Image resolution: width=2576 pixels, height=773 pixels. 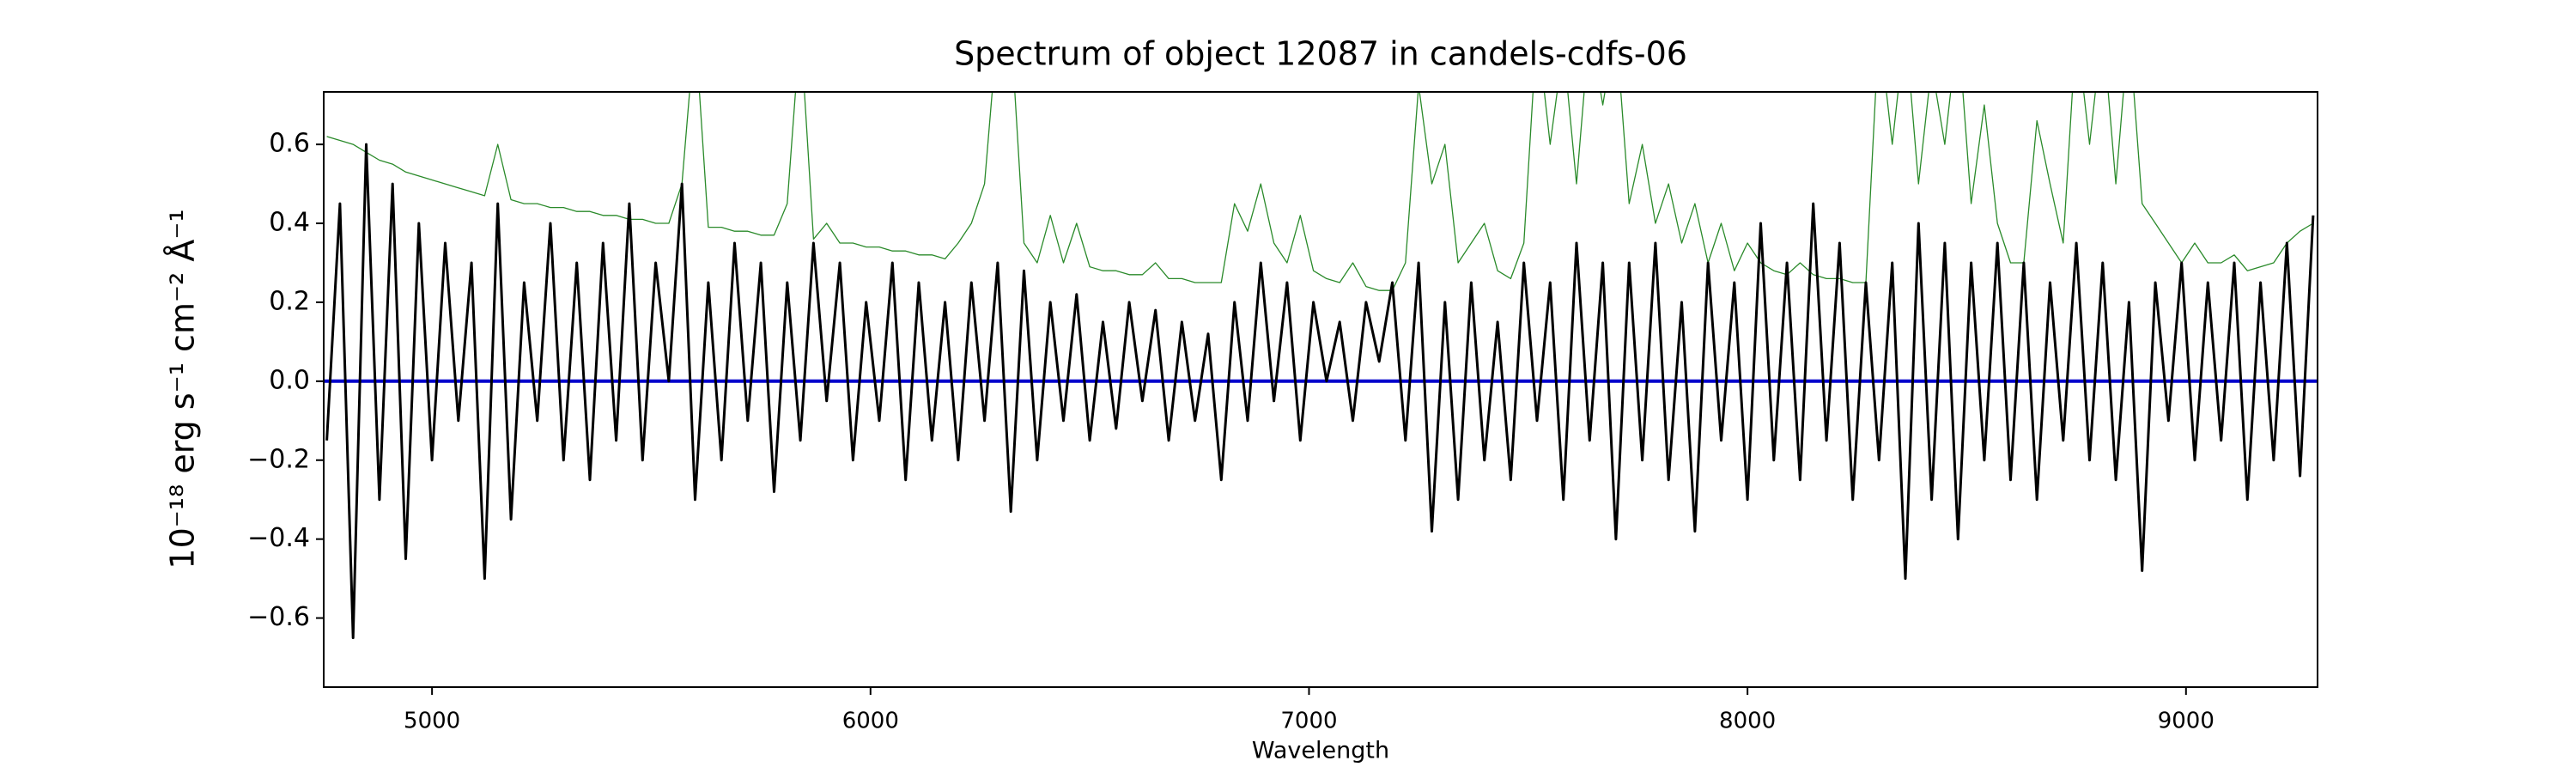 I want to click on x-tick-label: 9000, so click(x=2186, y=721).